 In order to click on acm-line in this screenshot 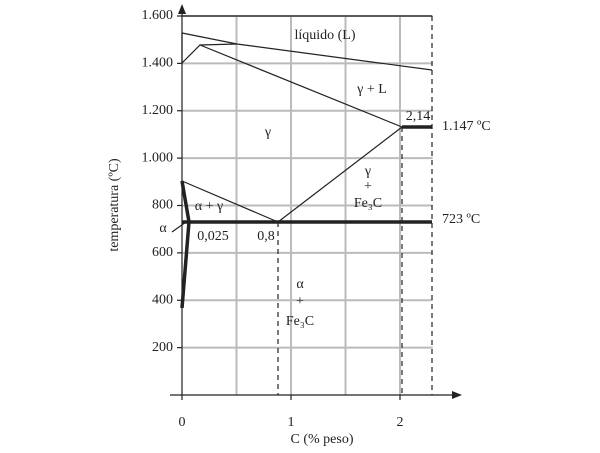, I will do `click(340, 174)`.